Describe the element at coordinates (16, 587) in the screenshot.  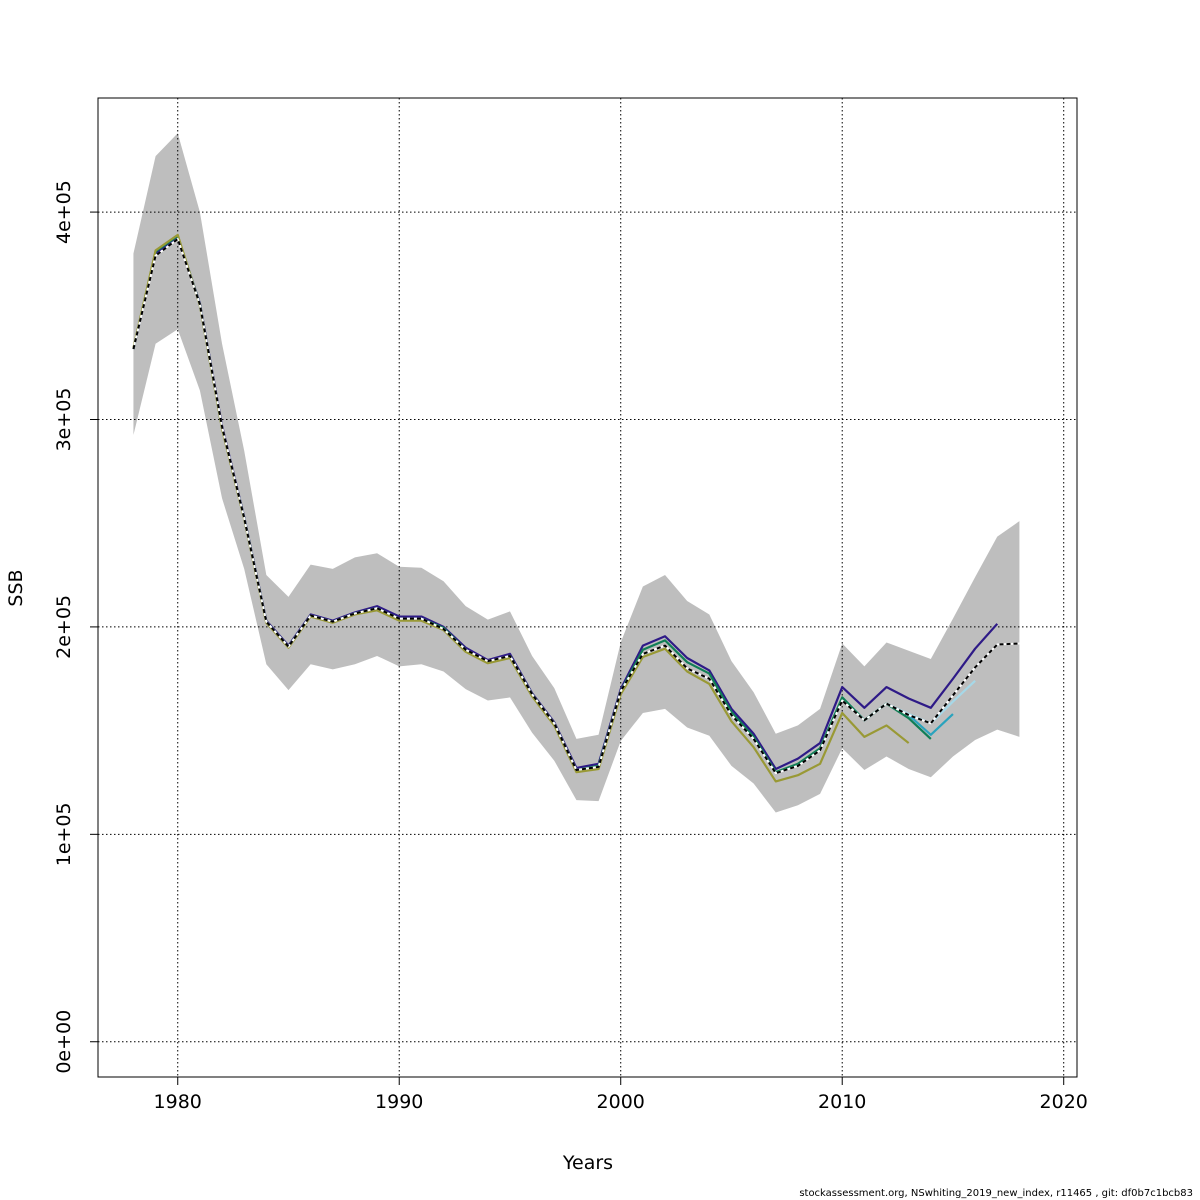
I see `y-axis-title: SSB` at that location.